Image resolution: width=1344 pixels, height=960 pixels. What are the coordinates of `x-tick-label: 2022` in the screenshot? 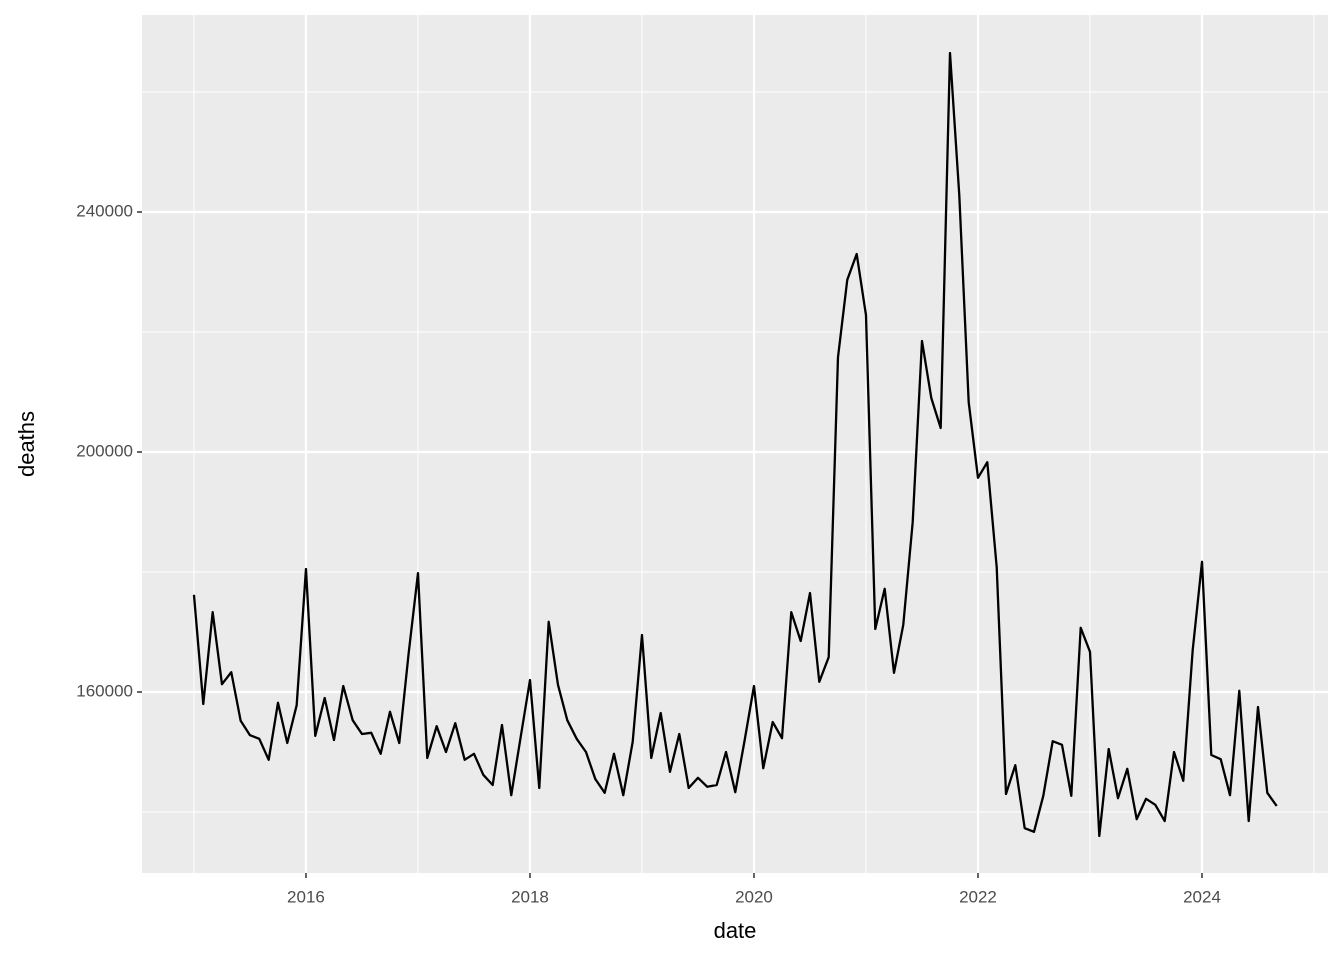 It's located at (978, 896).